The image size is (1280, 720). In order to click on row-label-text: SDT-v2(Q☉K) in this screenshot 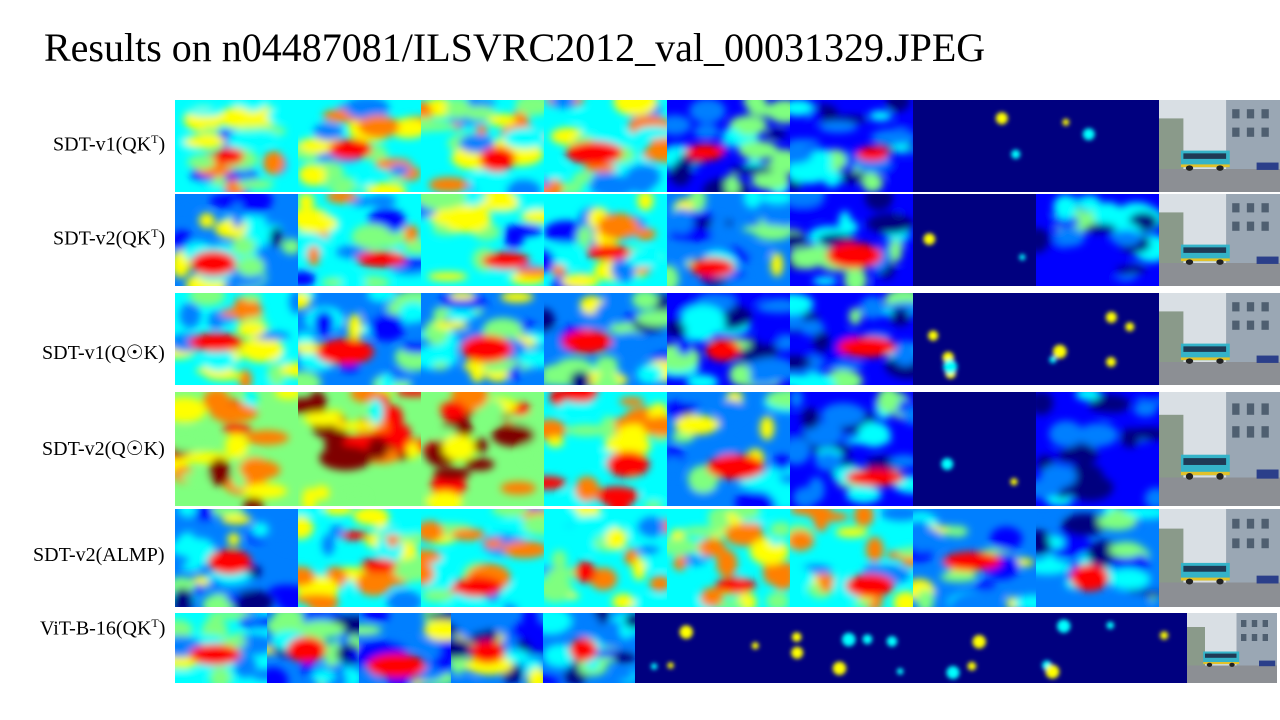, I will do `click(103, 449)`.